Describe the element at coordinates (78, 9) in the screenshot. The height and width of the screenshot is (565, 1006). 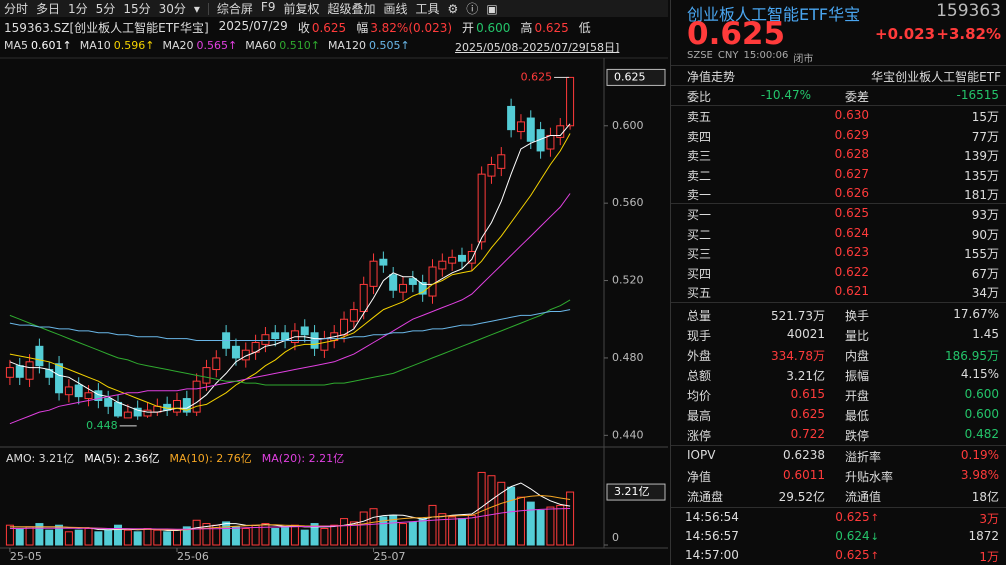
I see `period-tab: 1分` at that location.